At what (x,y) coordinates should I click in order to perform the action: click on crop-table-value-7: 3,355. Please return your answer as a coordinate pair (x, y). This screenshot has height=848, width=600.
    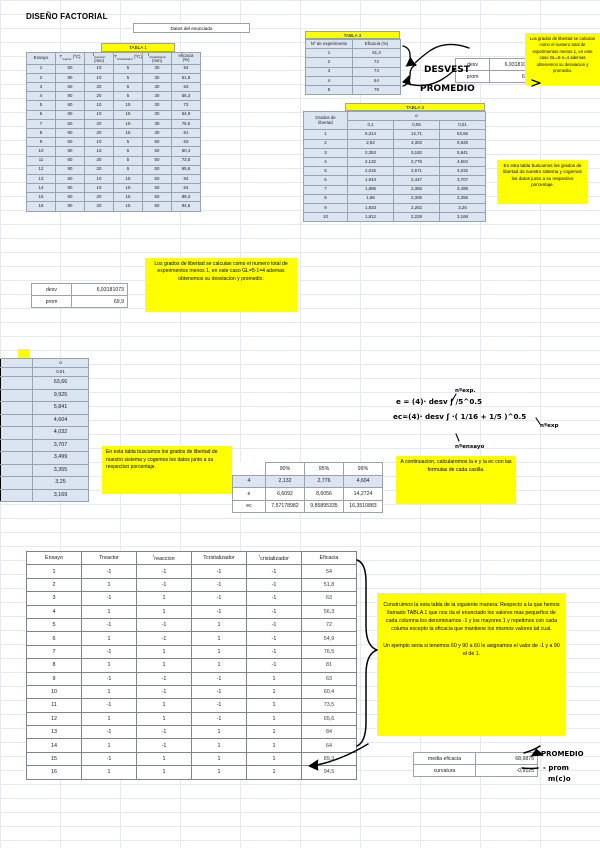
    Looking at the image, I should click on (60, 470).